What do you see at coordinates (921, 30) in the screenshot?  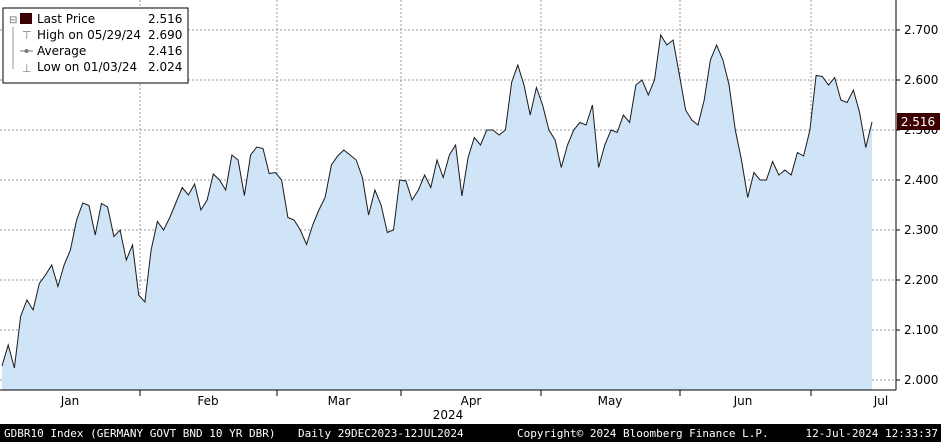 I see `y-tick-label: 2.700` at bounding box center [921, 30].